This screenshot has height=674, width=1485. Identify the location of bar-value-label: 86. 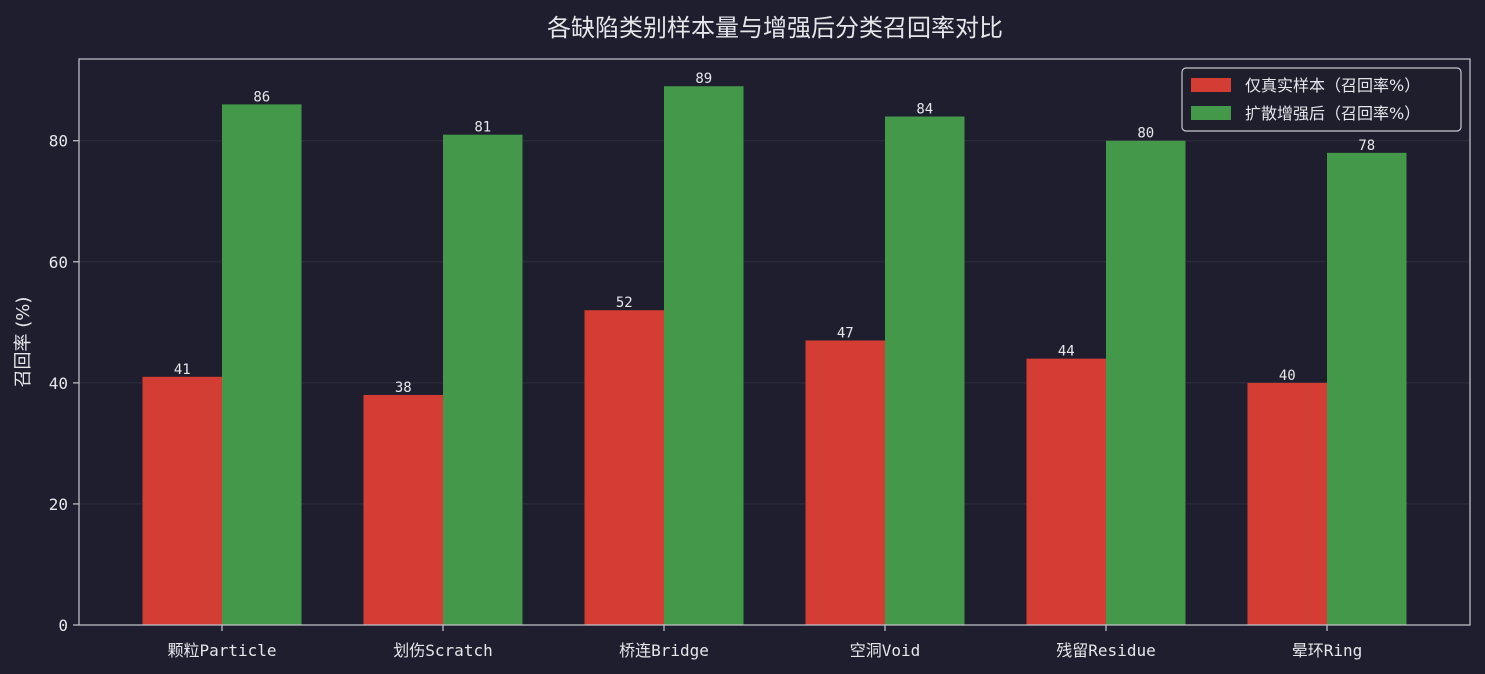
(261, 97).